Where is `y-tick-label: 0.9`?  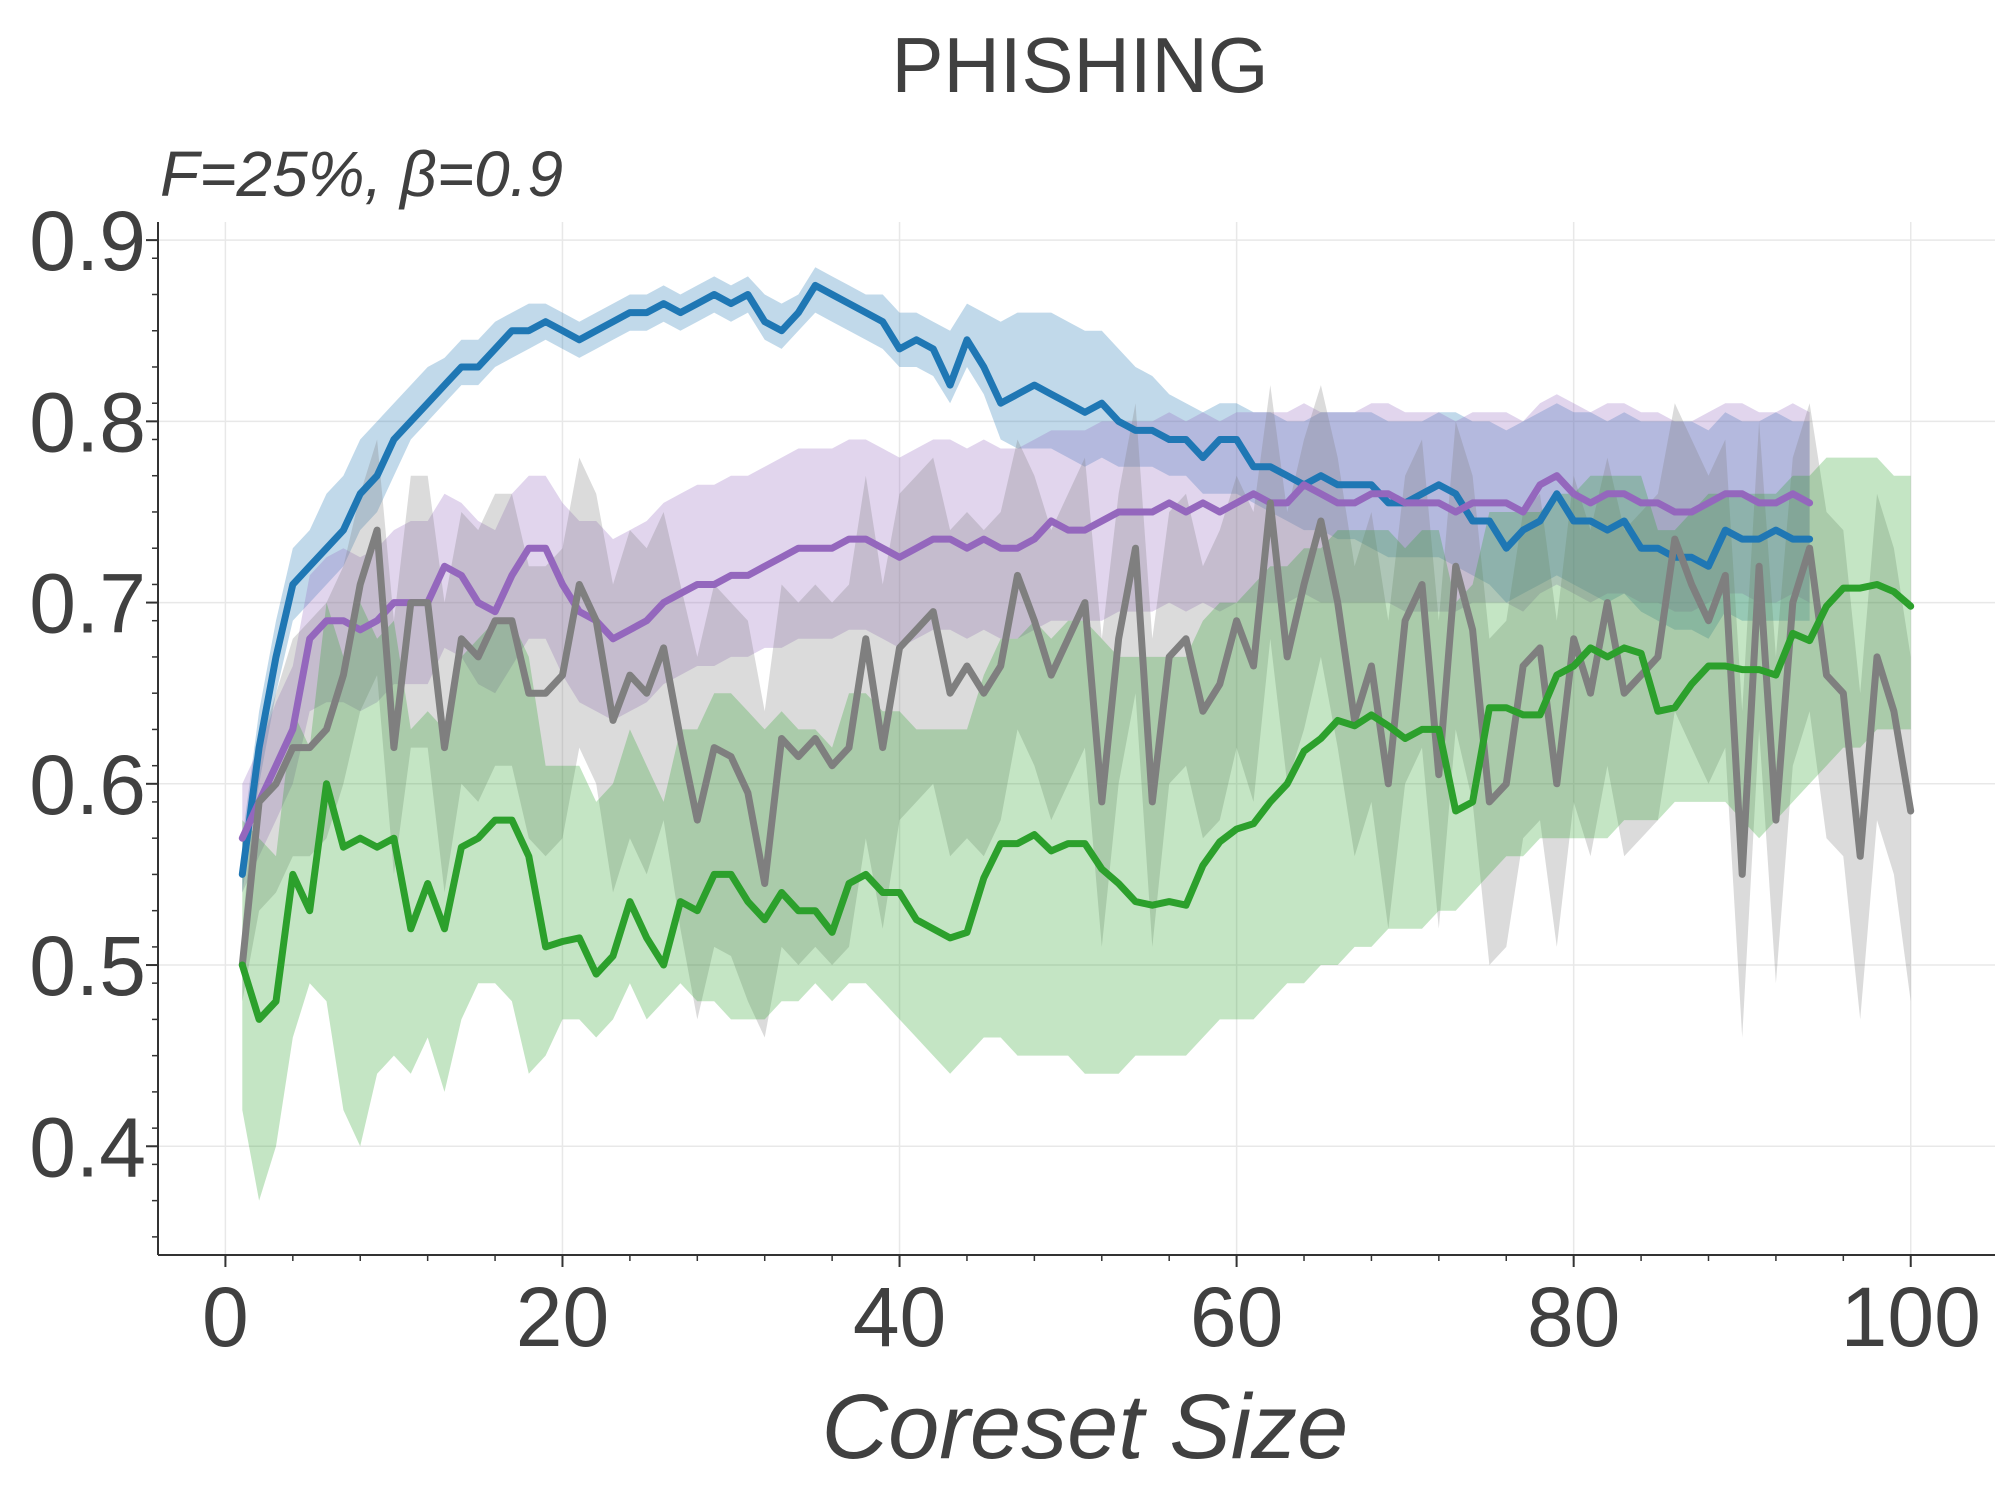 y-tick-label: 0.9 is located at coordinates (87, 241).